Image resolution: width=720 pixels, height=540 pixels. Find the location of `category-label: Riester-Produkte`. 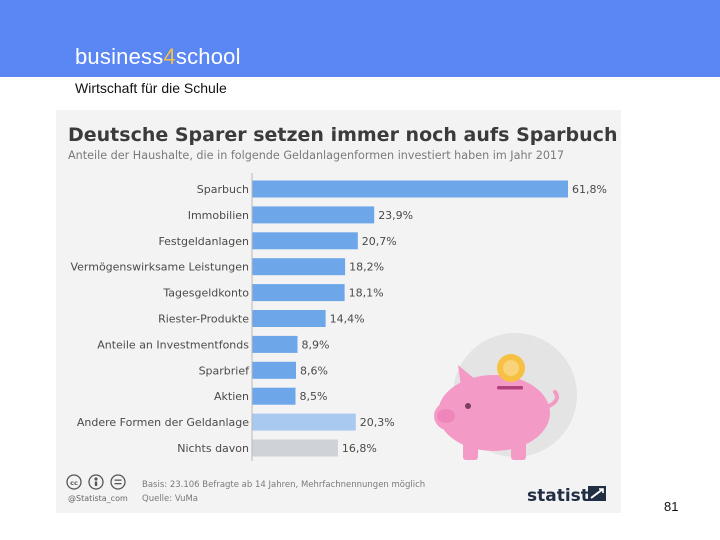

category-label: Riester-Produkte is located at coordinates (203, 319).